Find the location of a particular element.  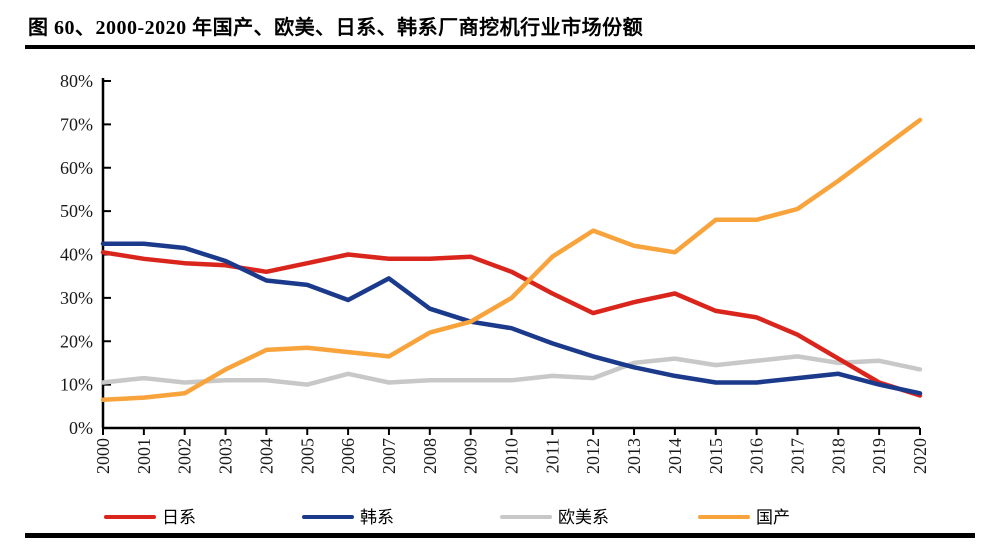

x-axis-label: 2013 is located at coordinates (634, 456).